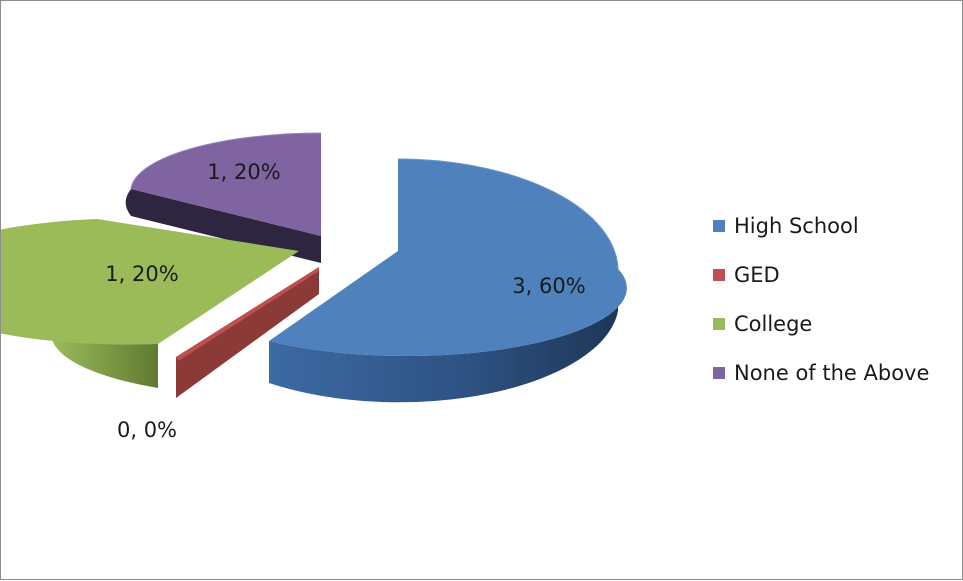 The width and height of the screenshot is (963, 581). What do you see at coordinates (508, 214) in the screenshot?
I see `pie-slice-edge-high-school` at bounding box center [508, 214].